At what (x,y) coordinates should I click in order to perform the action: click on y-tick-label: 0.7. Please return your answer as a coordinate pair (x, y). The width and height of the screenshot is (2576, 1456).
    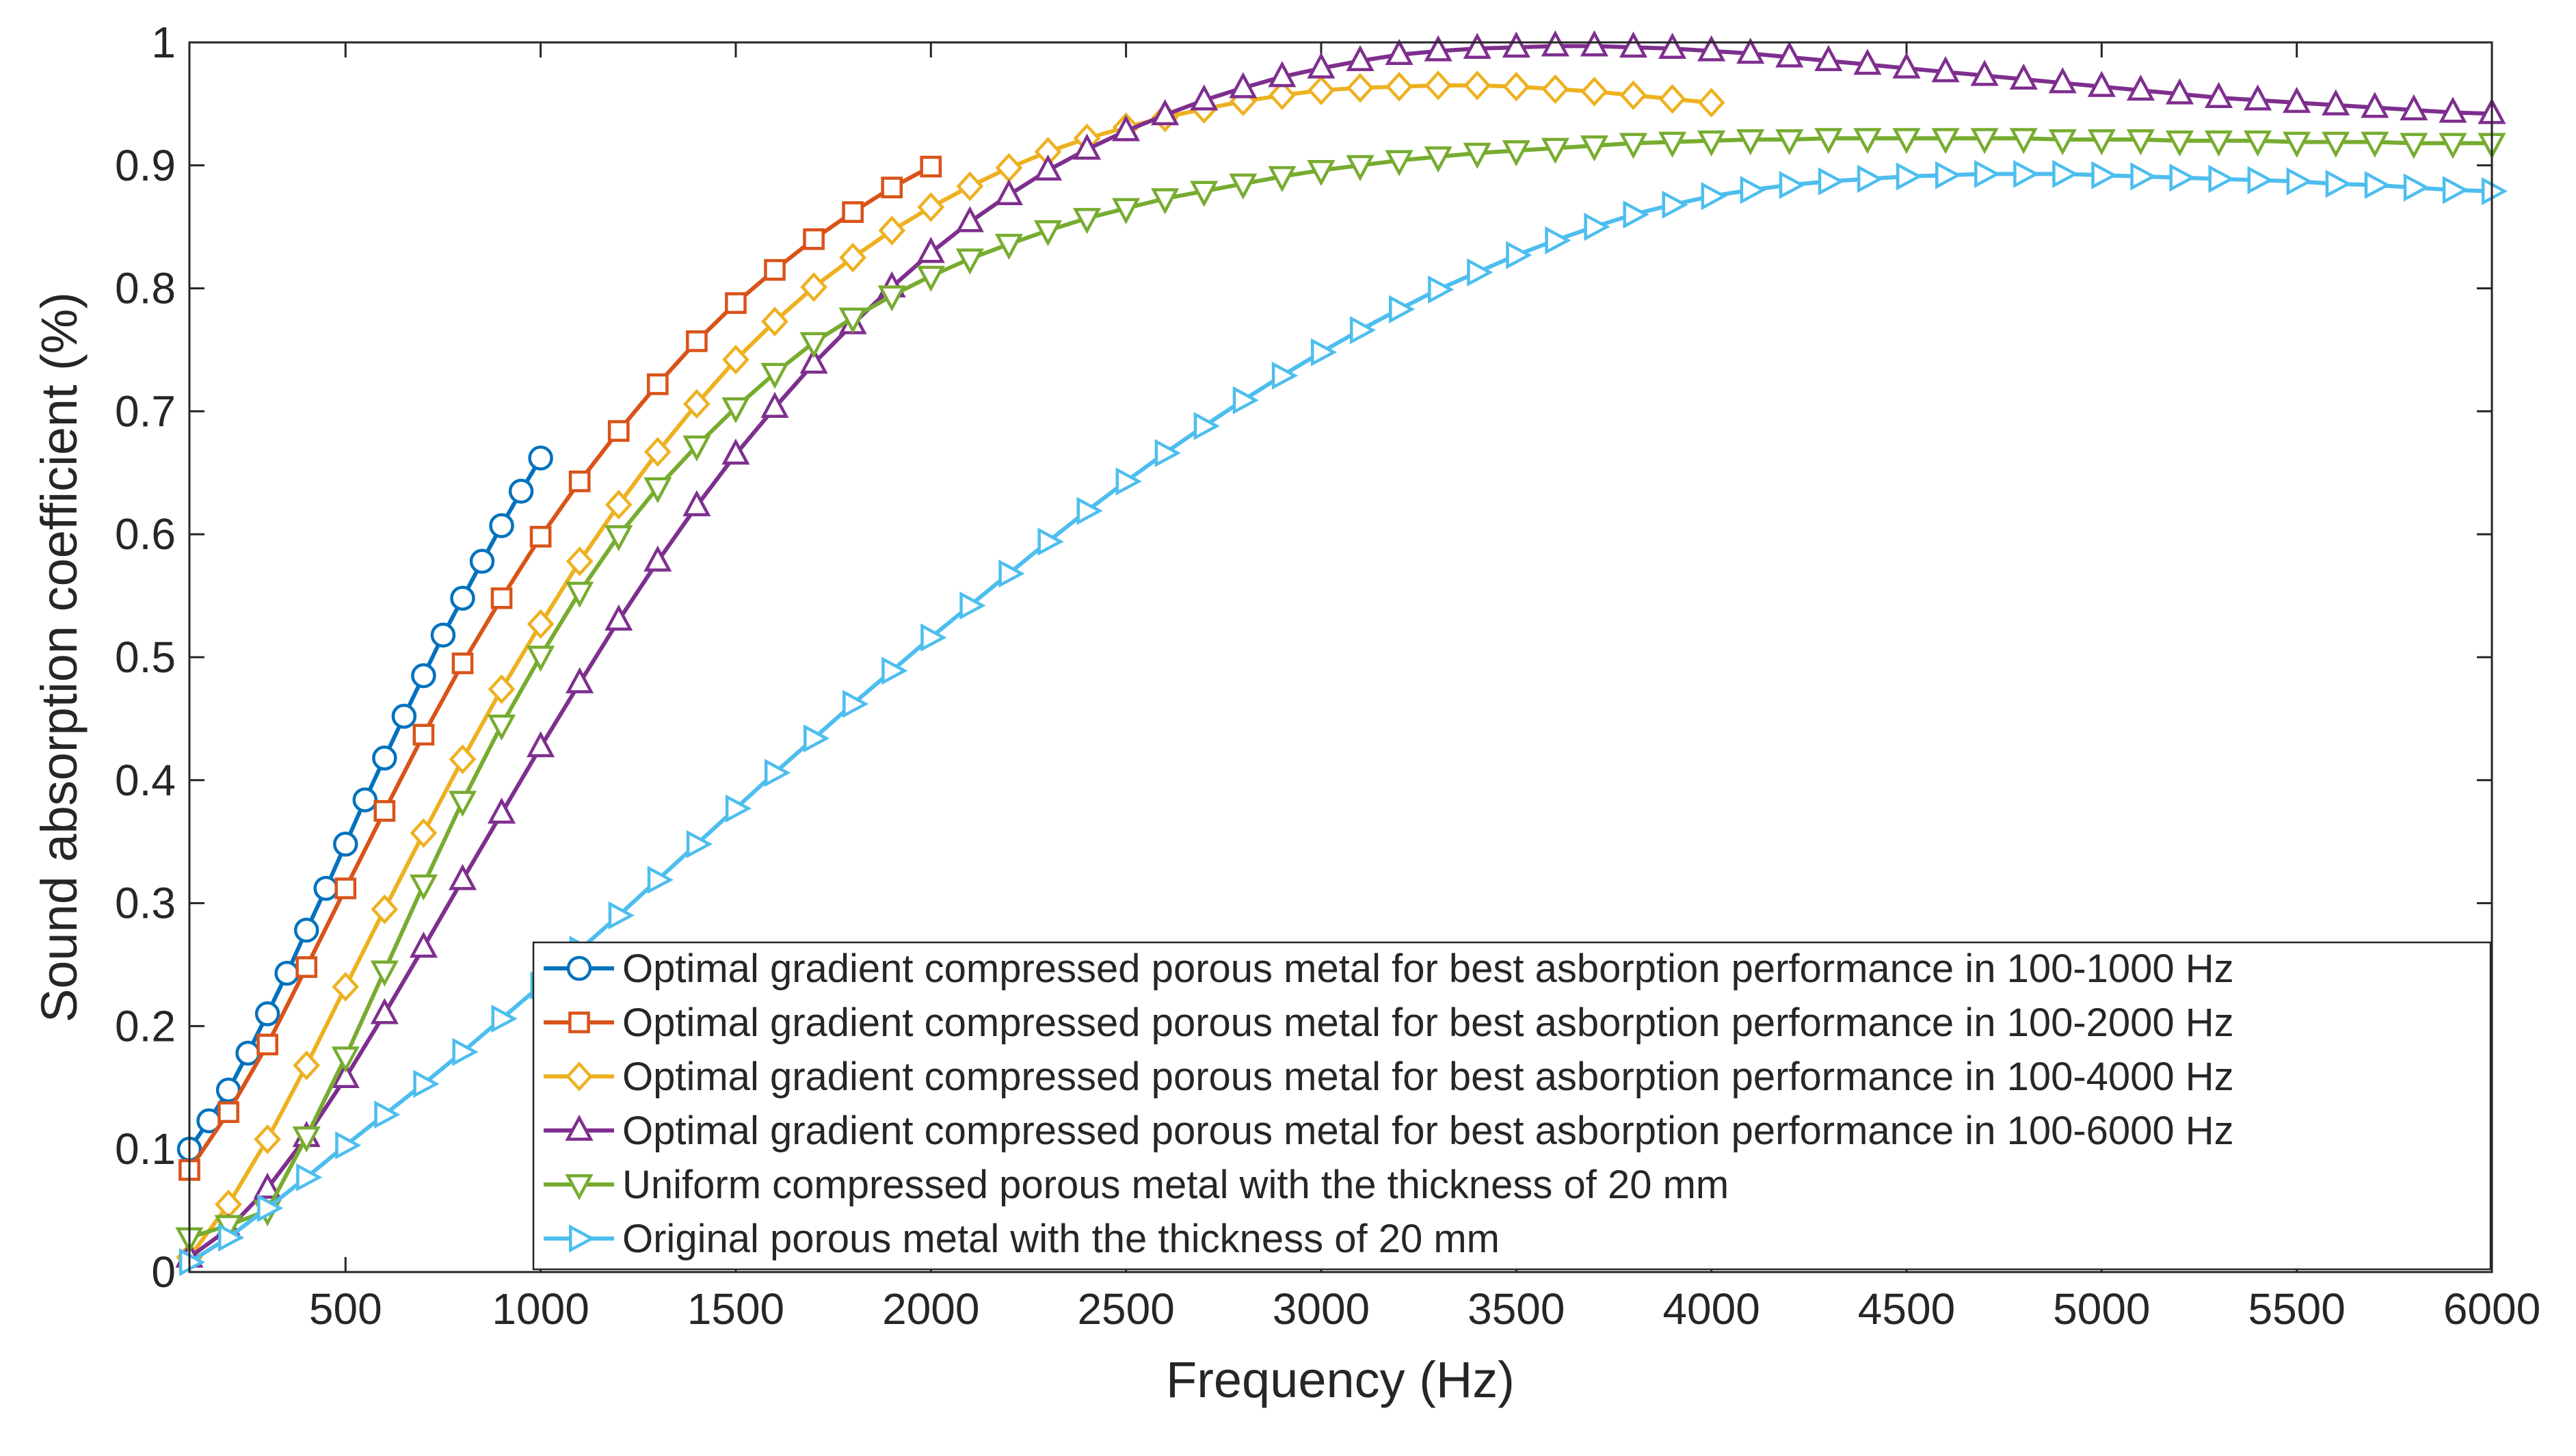
    Looking at the image, I should click on (145, 411).